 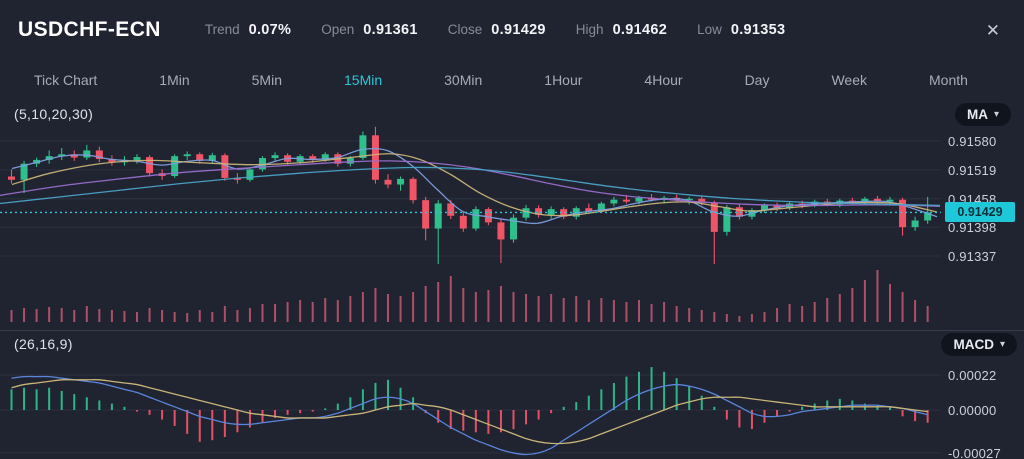 What do you see at coordinates (465, 29) in the screenshot?
I see `stat-label: Close` at bounding box center [465, 29].